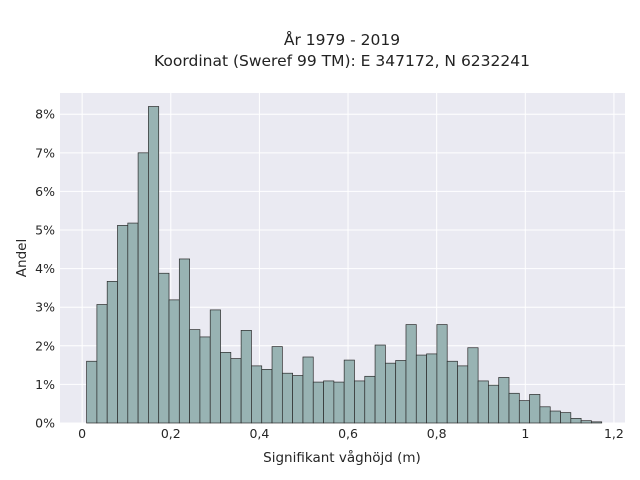 The width and height of the screenshot is (640, 480). I want to click on x-axis-label: Signifikant våghöjd (m), so click(342, 457).